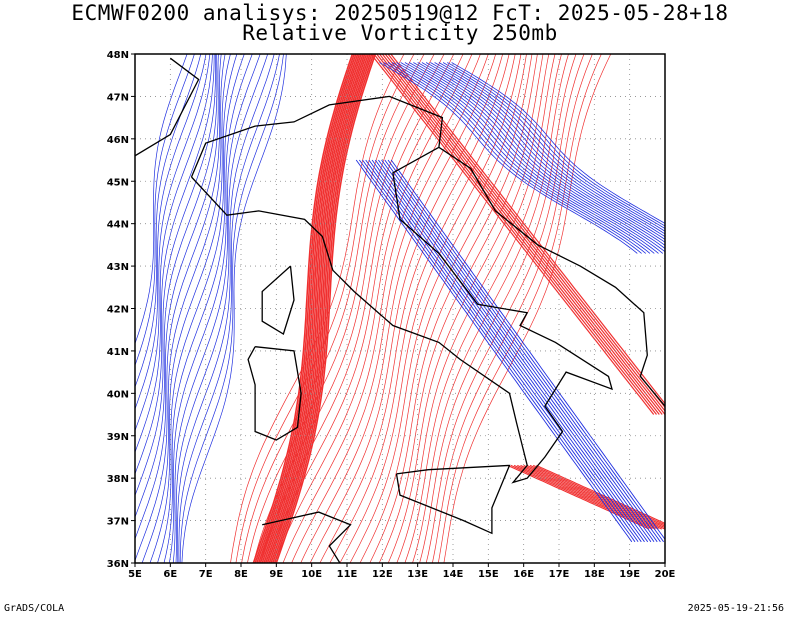 The height and width of the screenshot is (618, 800). I want to click on lat-tick-label: 41N, so click(118, 352).